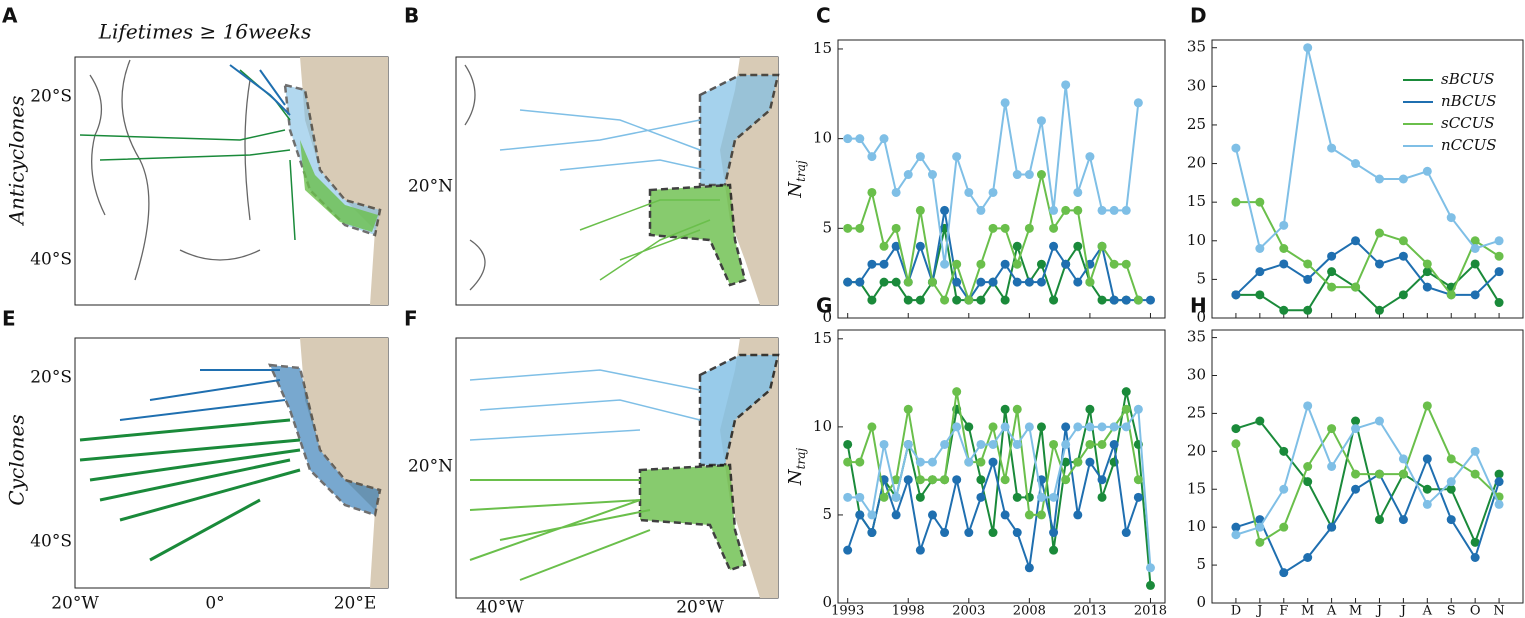 Image resolution: width=1525 pixels, height=618 pixels. I want to click on y-tick-label: 25, so click(1196, 124).